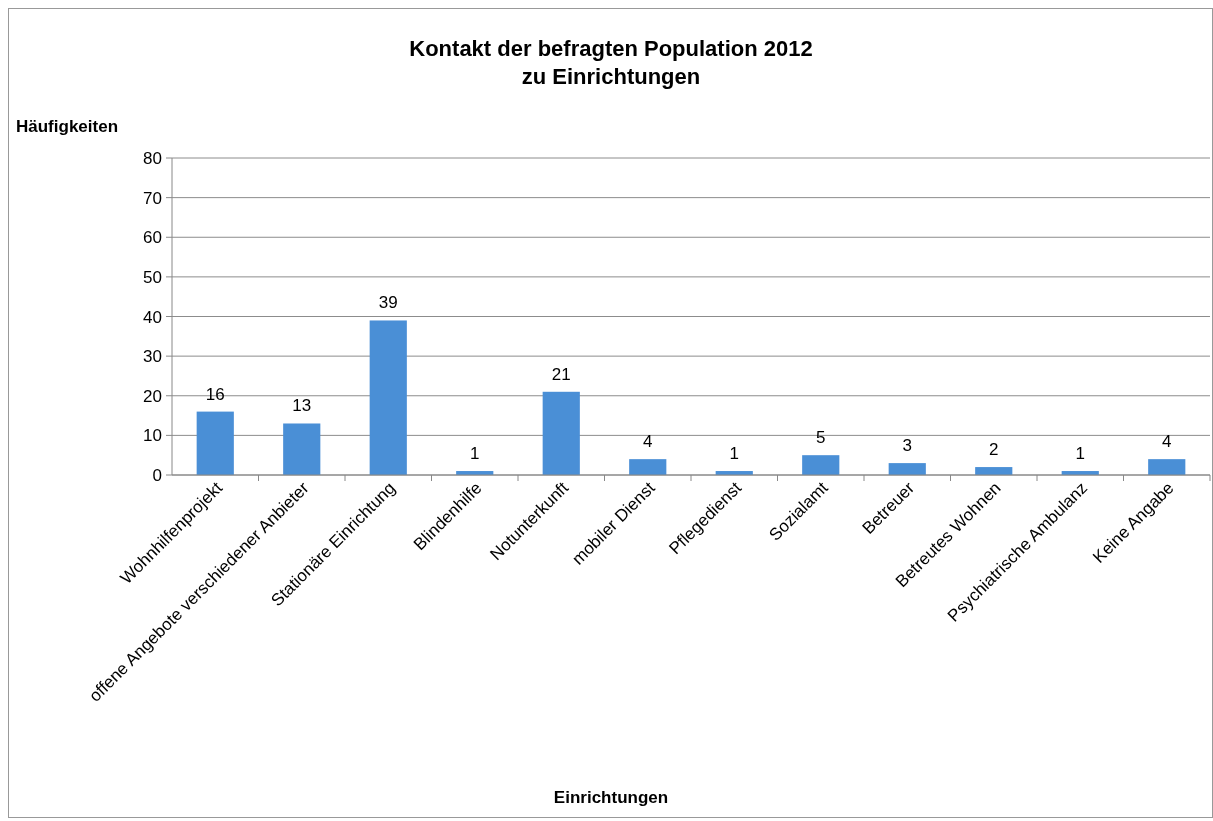 The image size is (1213, 821). What do you see at coordinates (561, 374) in the screenshot?
I see `data-label: 21` at bounding box center [561, 374].